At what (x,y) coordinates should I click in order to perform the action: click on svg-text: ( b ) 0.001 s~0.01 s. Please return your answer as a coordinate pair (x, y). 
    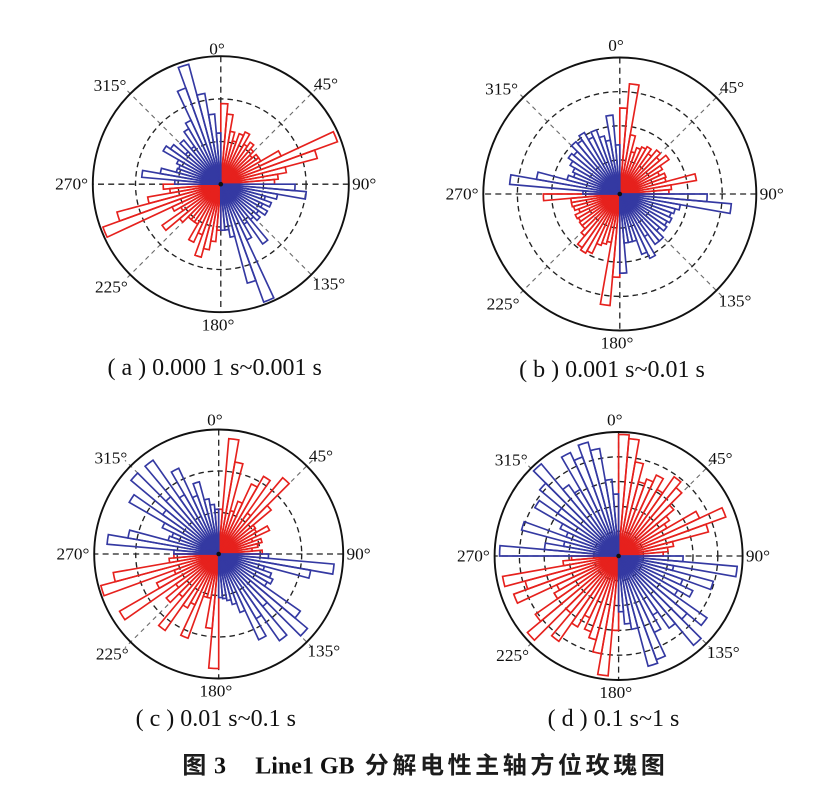
    Looking at the image, I should click on (612, 370).